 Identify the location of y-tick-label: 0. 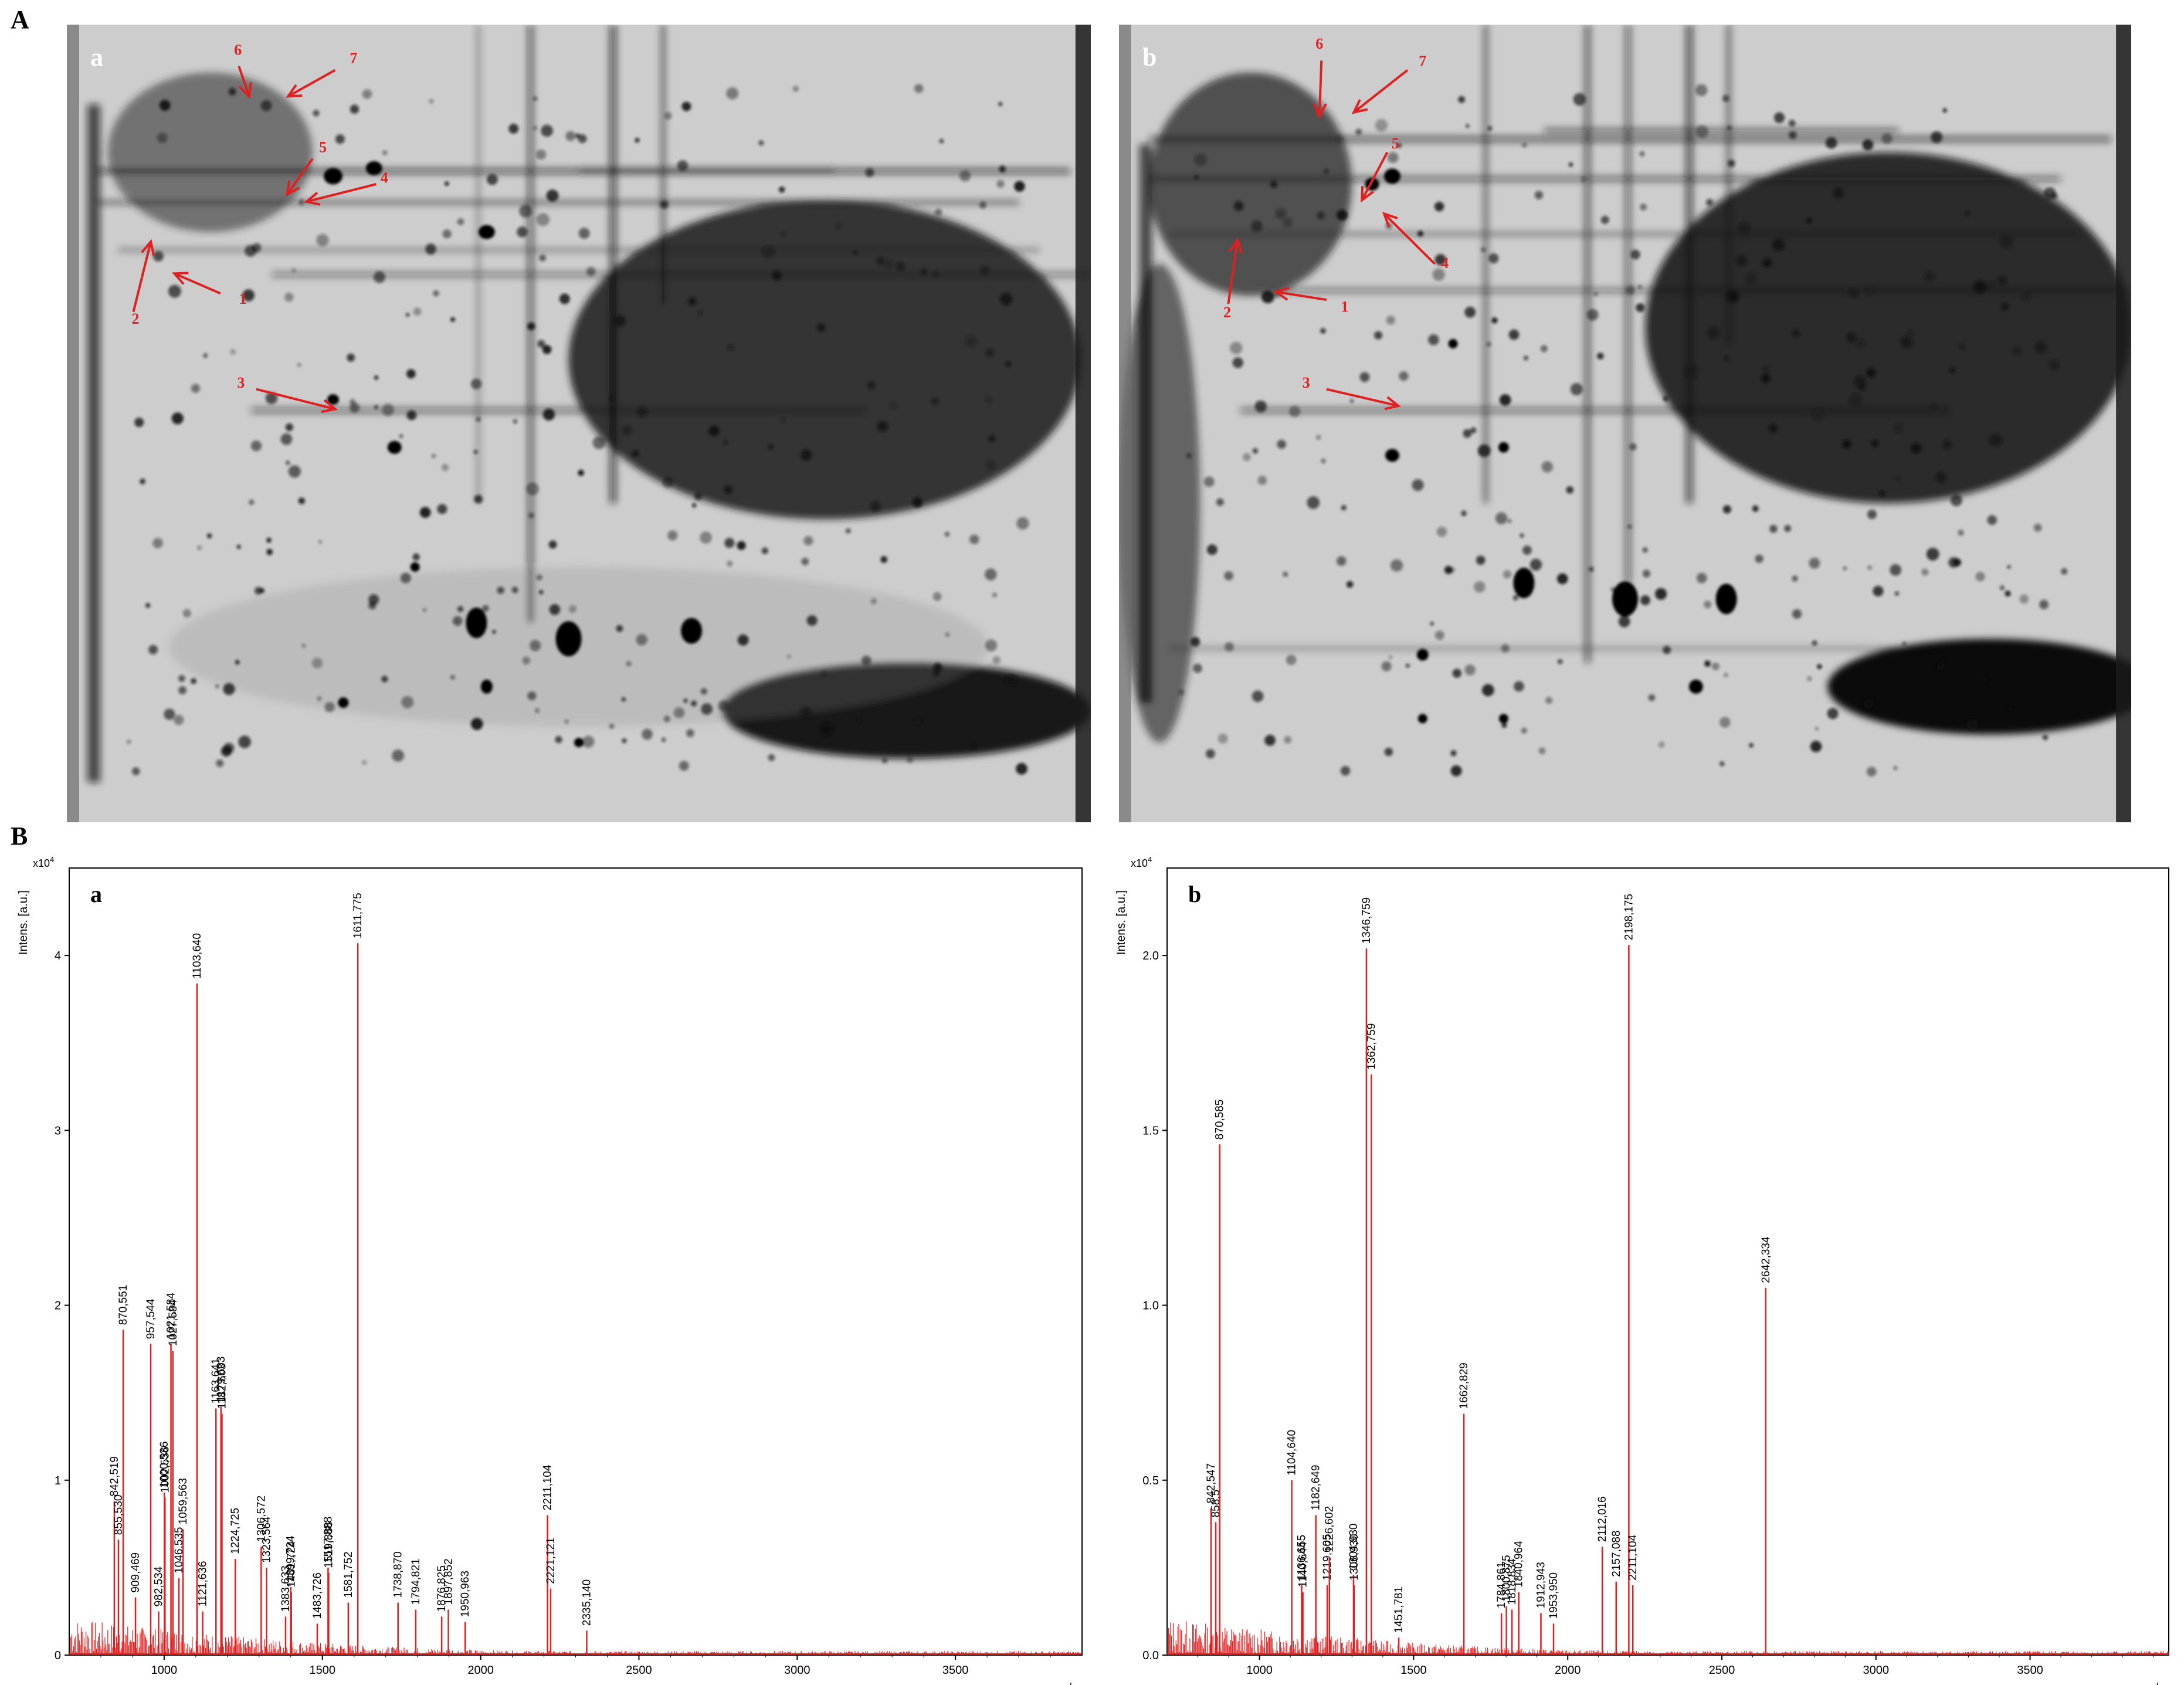
(58, 1656).